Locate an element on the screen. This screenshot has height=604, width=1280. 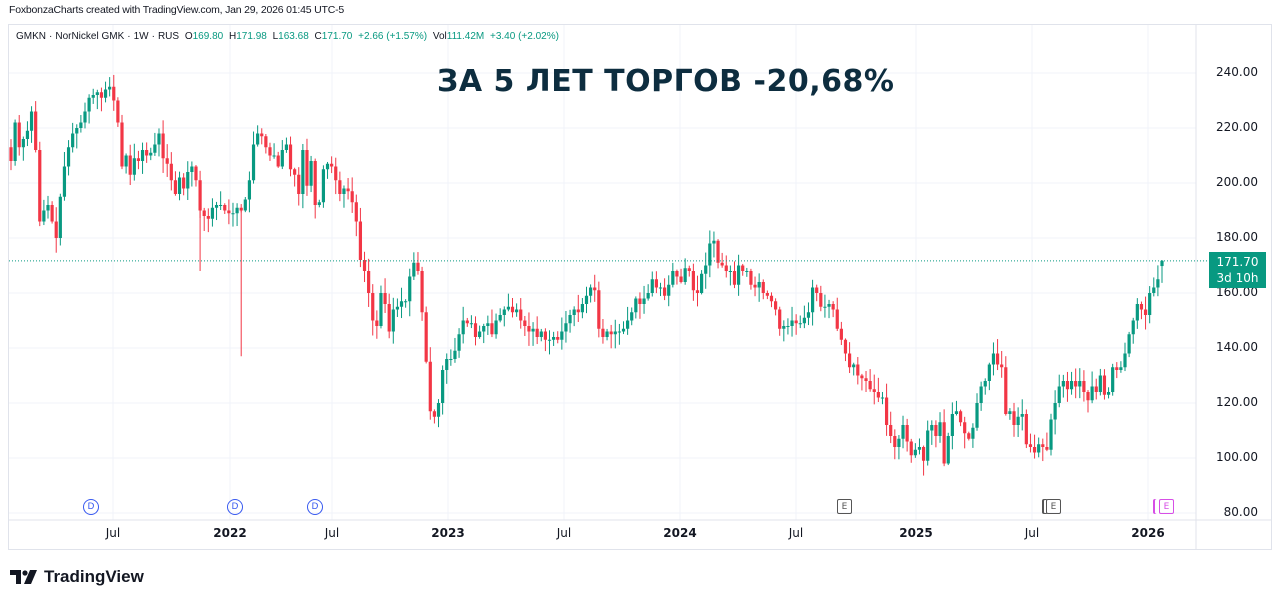
upcoming-earnings-marker-icon: E is located at coordinates (1166, 506).